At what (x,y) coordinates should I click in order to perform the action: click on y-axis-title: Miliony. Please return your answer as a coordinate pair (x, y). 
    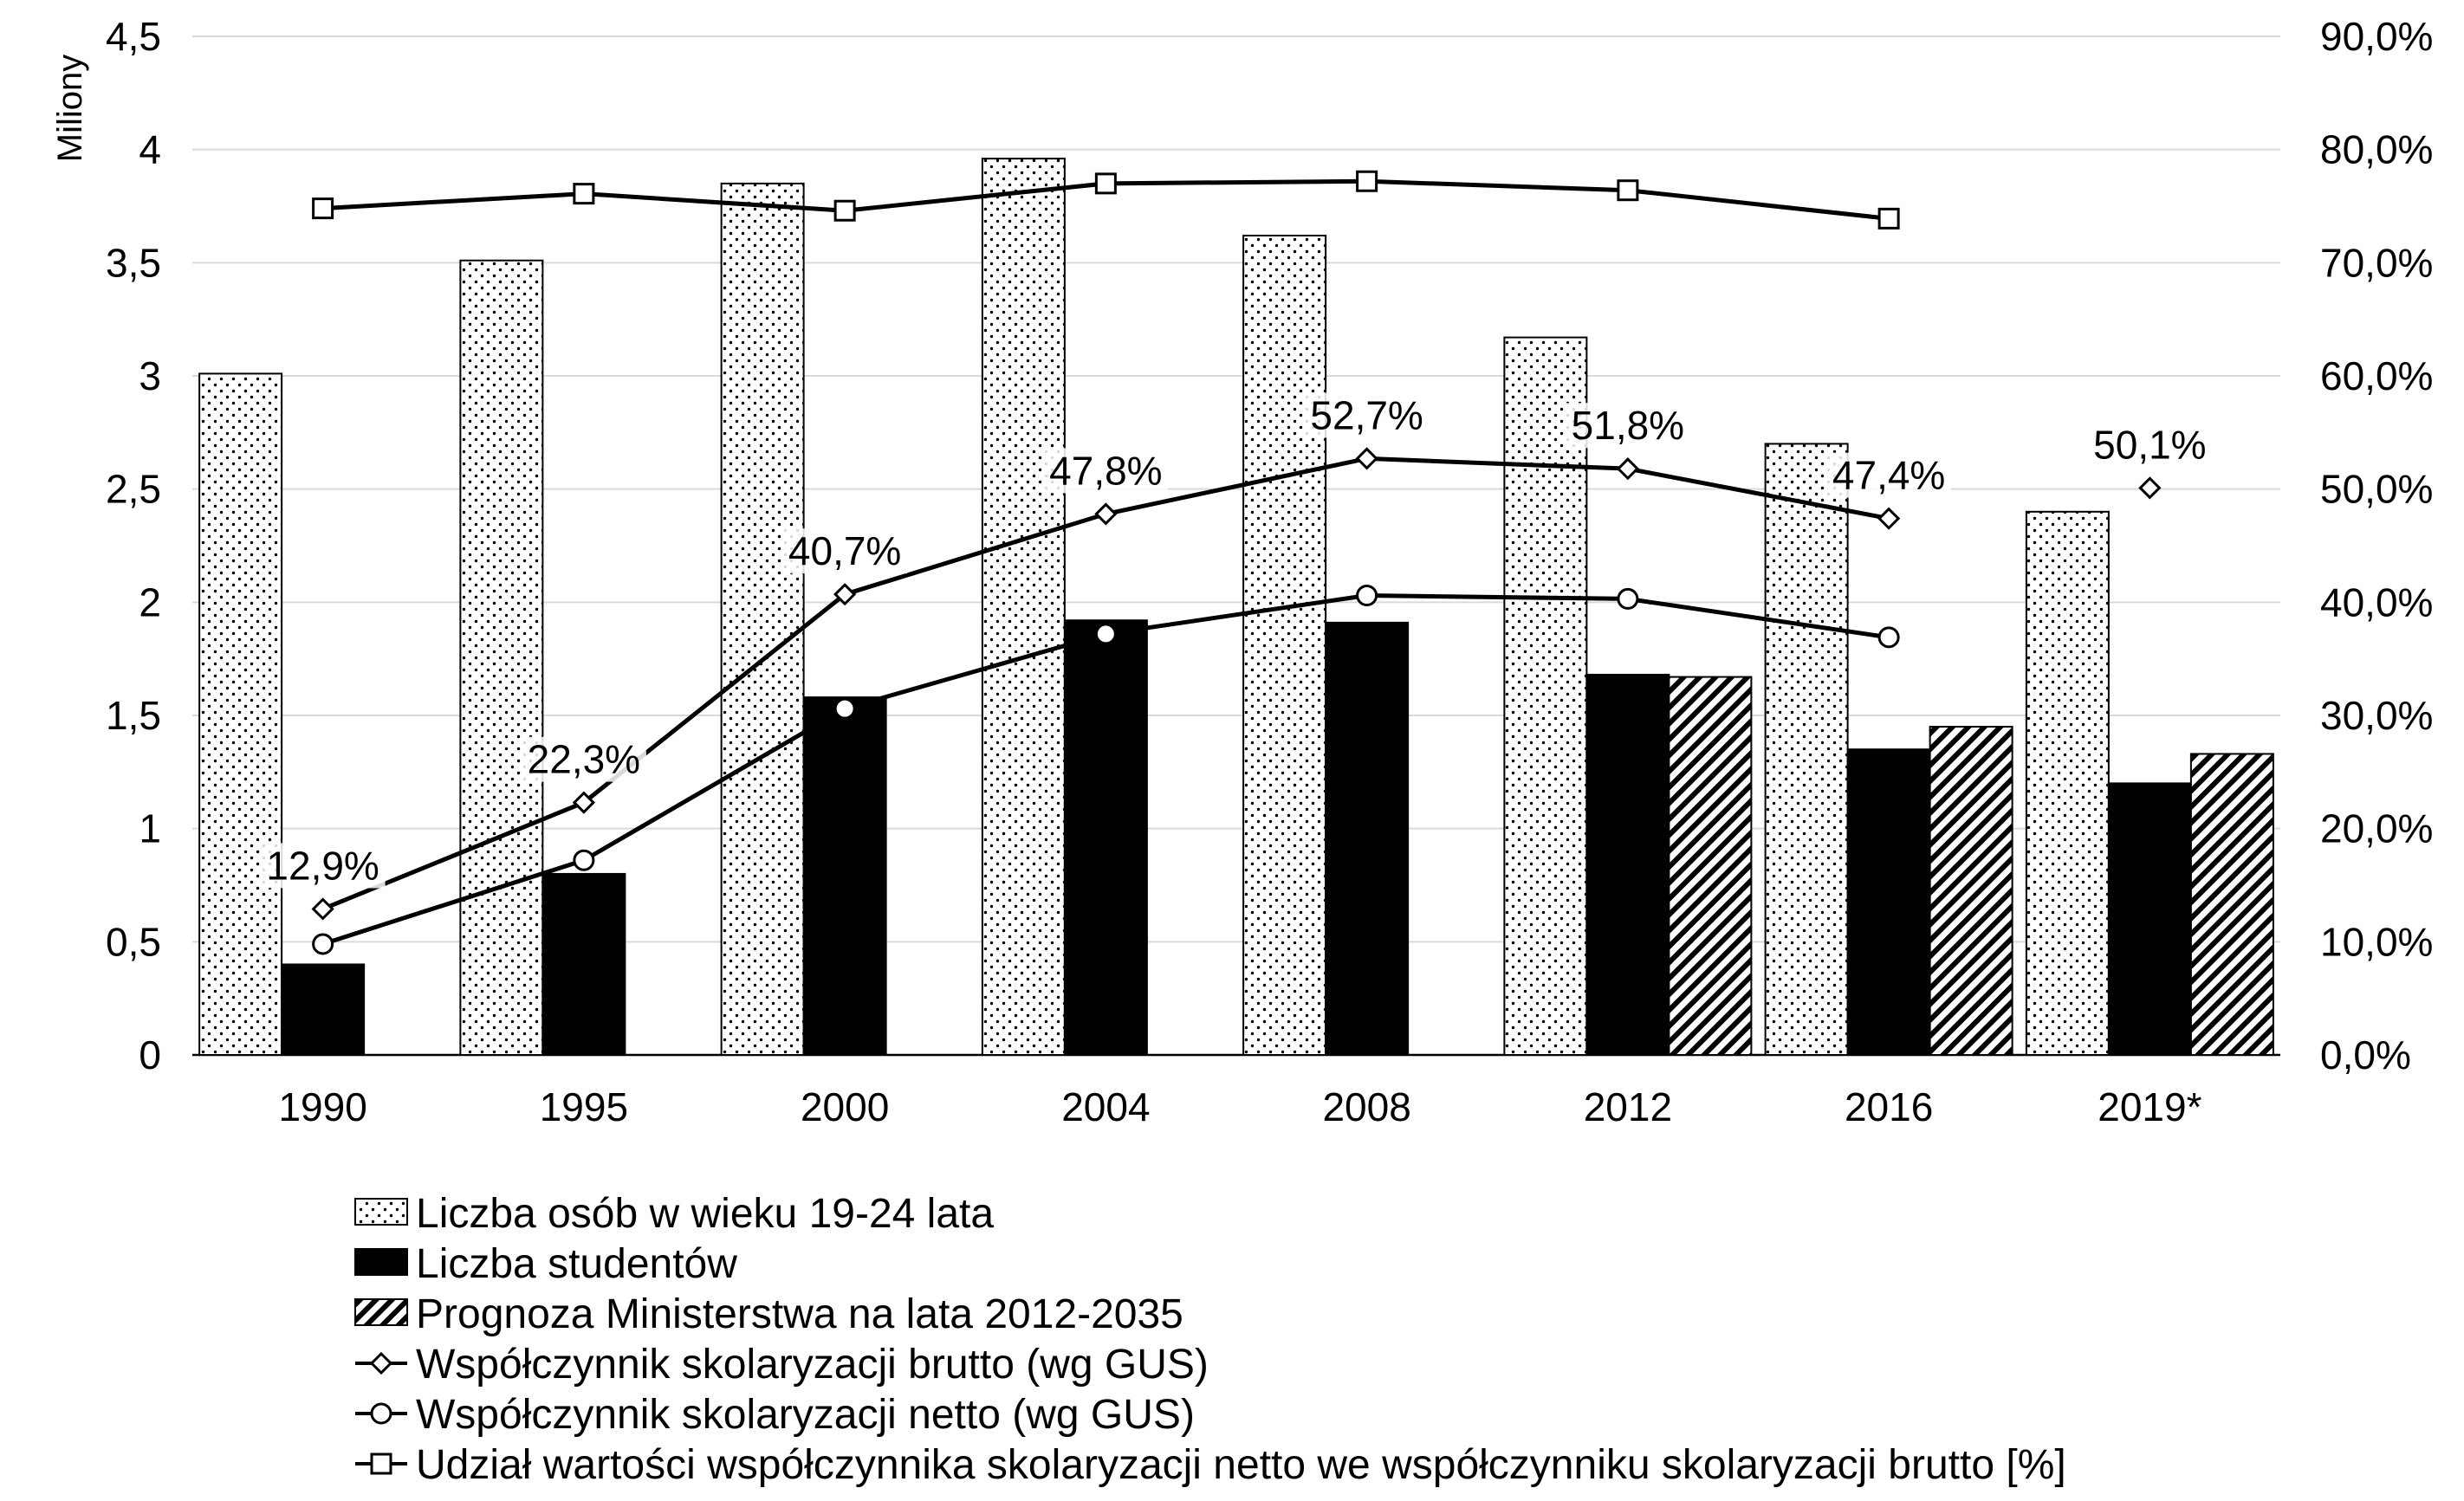
    Looking at the image, I should click on (70, 108).